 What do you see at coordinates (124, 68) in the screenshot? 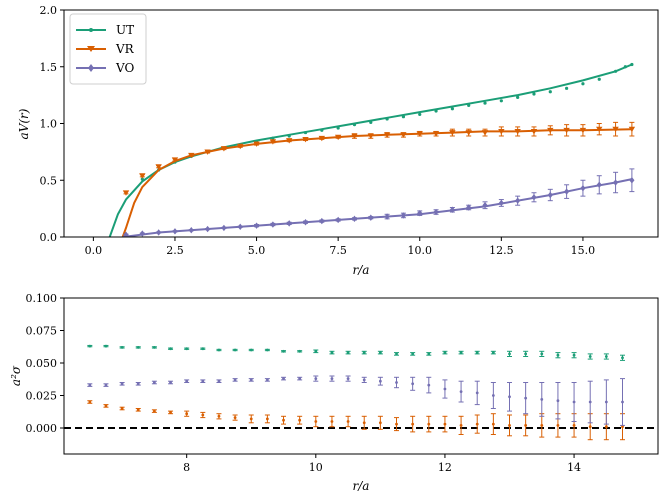
I see `legend-label-vo: VO` at bounding box center [124, 68].